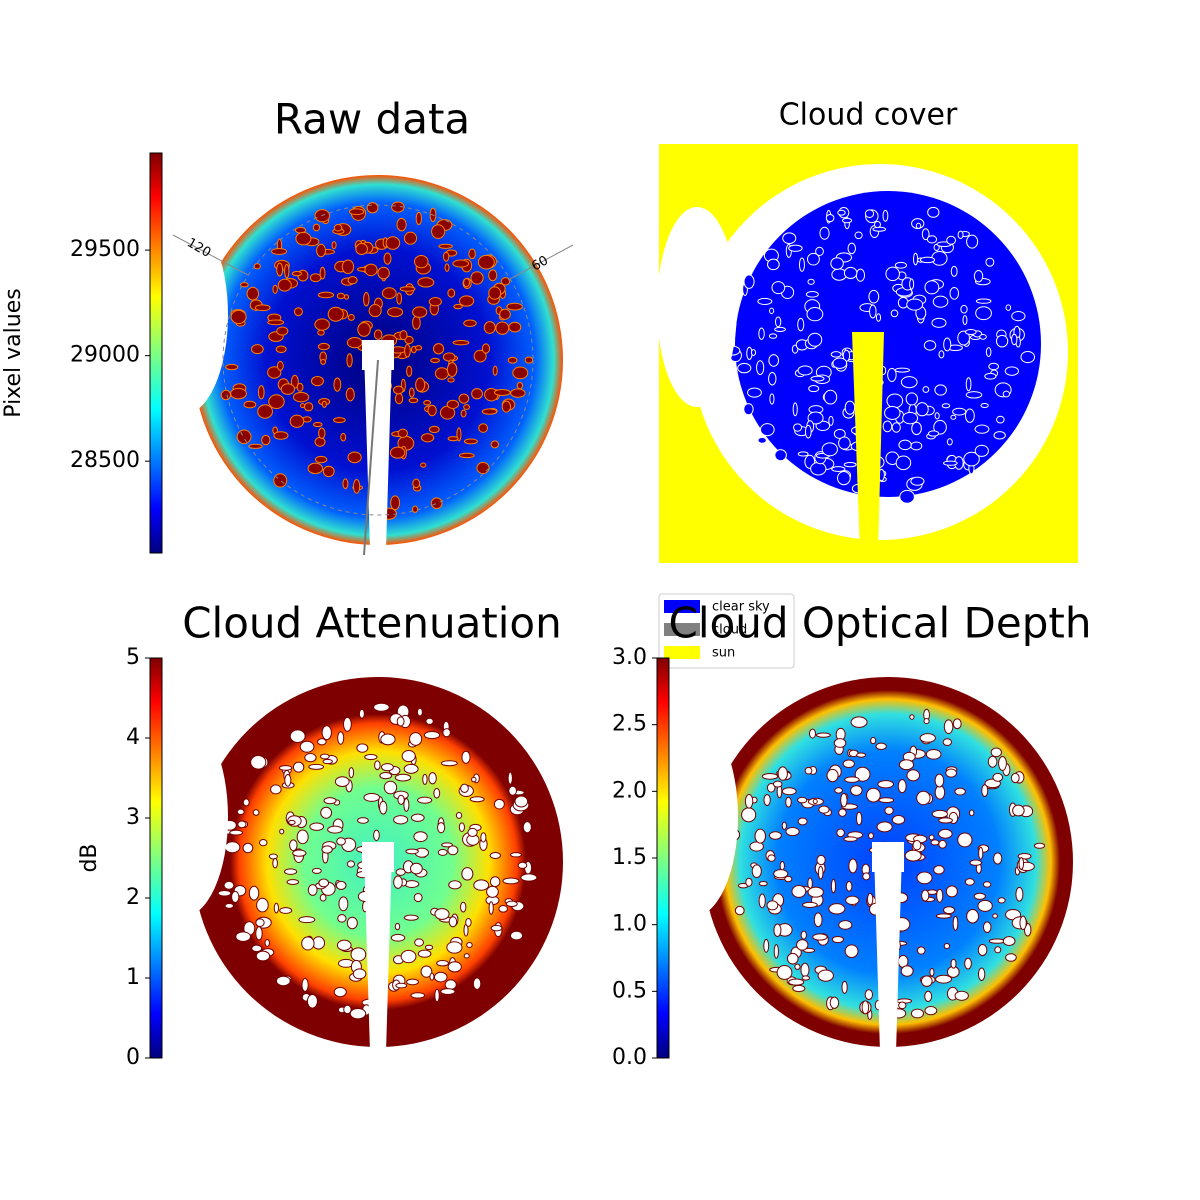  I want to click on y-tick-label: 1, so click(133, 977).